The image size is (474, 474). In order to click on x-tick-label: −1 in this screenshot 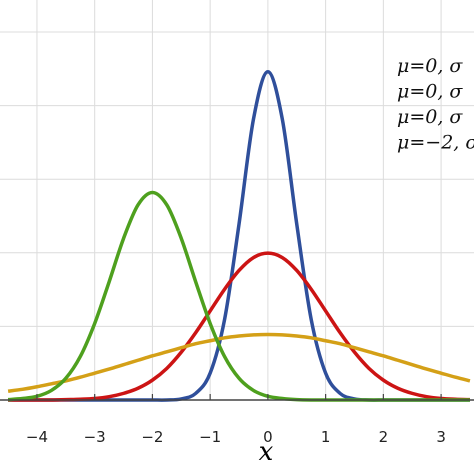, I will do `click(210, 437)`.